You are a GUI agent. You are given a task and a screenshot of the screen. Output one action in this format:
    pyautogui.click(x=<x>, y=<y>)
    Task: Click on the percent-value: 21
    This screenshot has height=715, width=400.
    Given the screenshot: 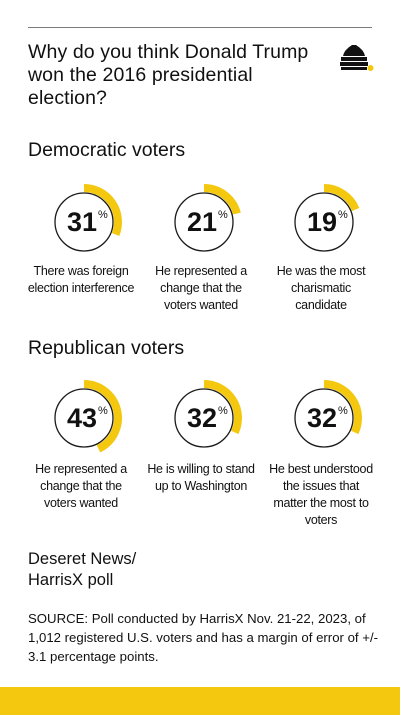 What is the action you would take?
    pyautogui.click(x=202, y=222)
    